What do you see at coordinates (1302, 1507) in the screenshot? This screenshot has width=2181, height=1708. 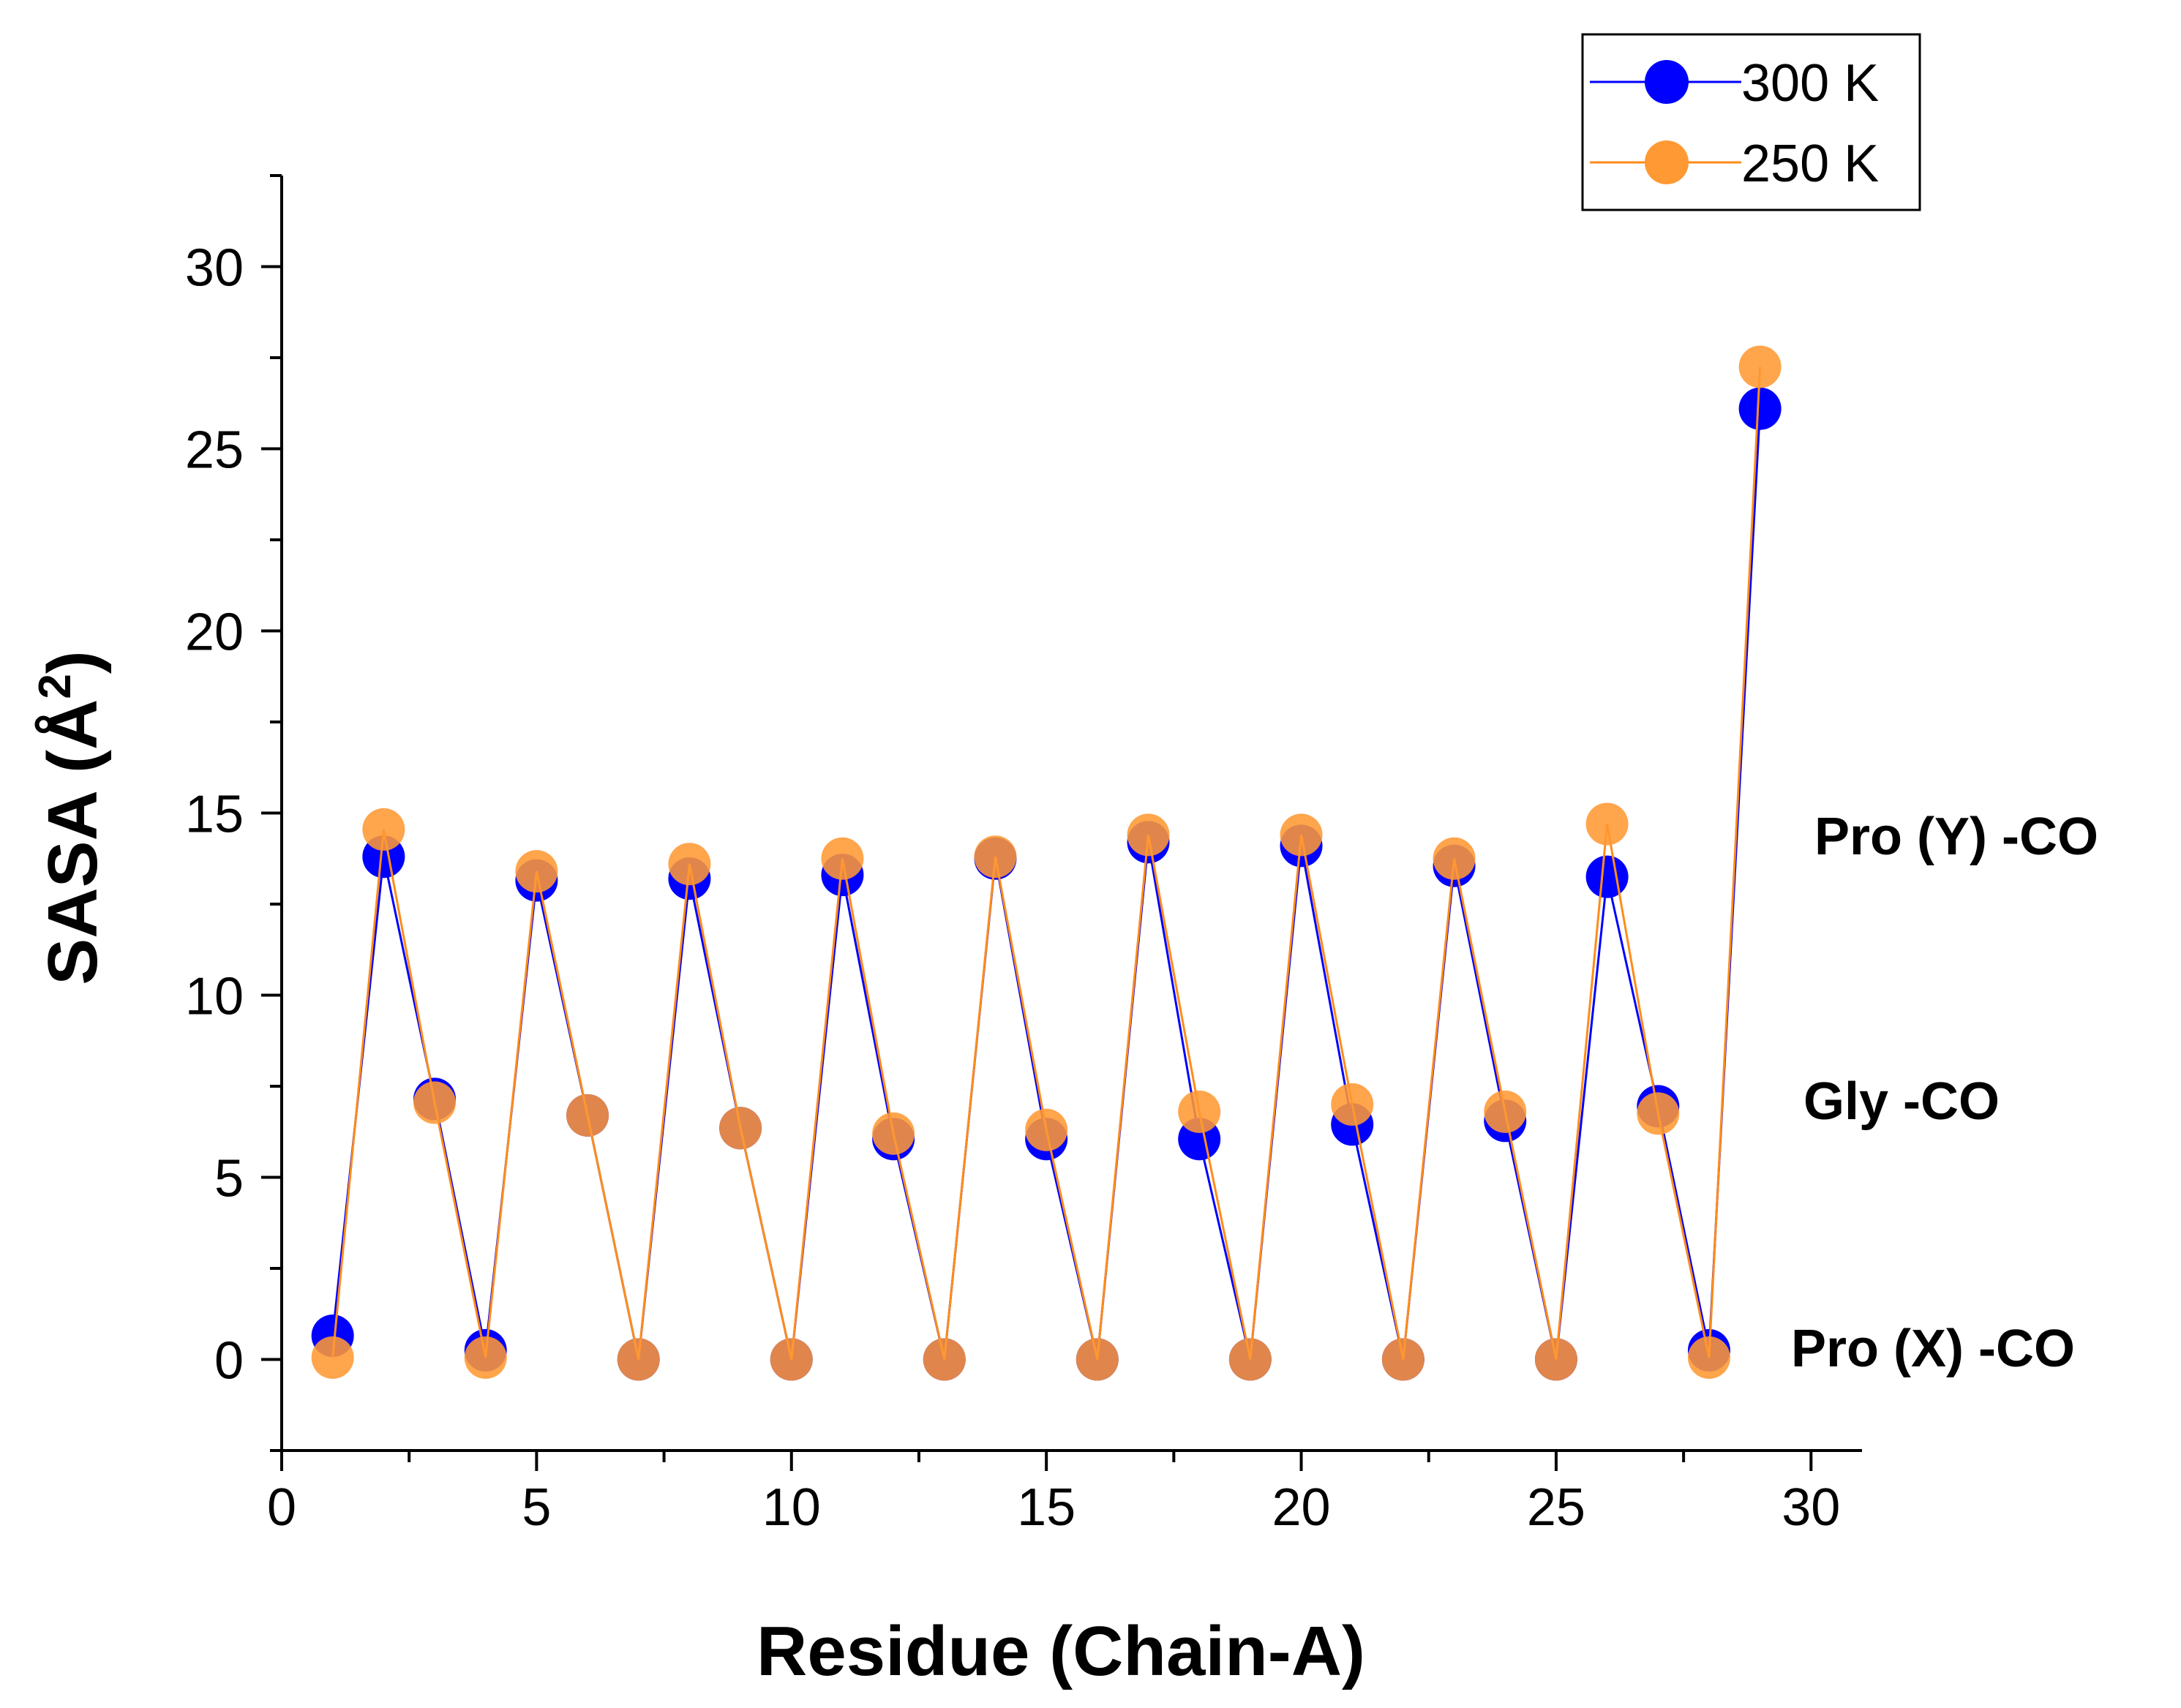 I see `x-tick-label-20: 20` at bounding box center [1302, 1507].